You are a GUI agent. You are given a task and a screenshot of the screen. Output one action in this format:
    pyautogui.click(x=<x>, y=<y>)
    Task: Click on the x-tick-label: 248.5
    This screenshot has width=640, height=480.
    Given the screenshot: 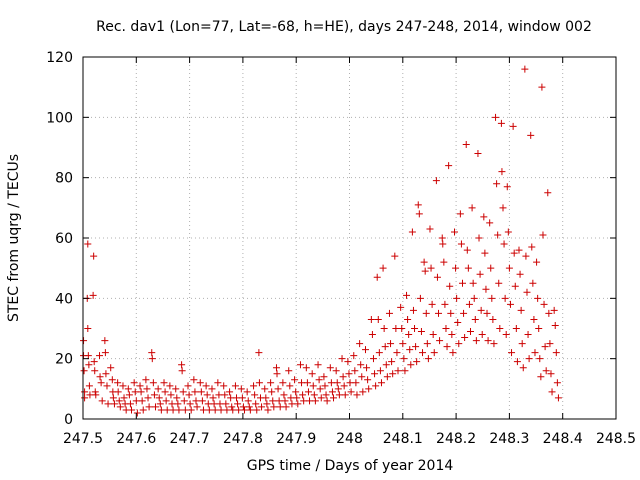 What is the action you would take?
    pyautogui.click(x=616, y=439)
    